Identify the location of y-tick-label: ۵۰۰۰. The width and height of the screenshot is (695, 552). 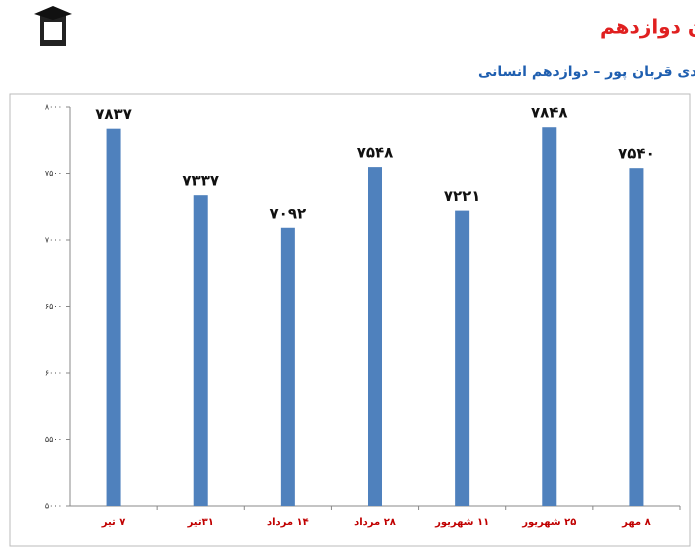
(53, 506).